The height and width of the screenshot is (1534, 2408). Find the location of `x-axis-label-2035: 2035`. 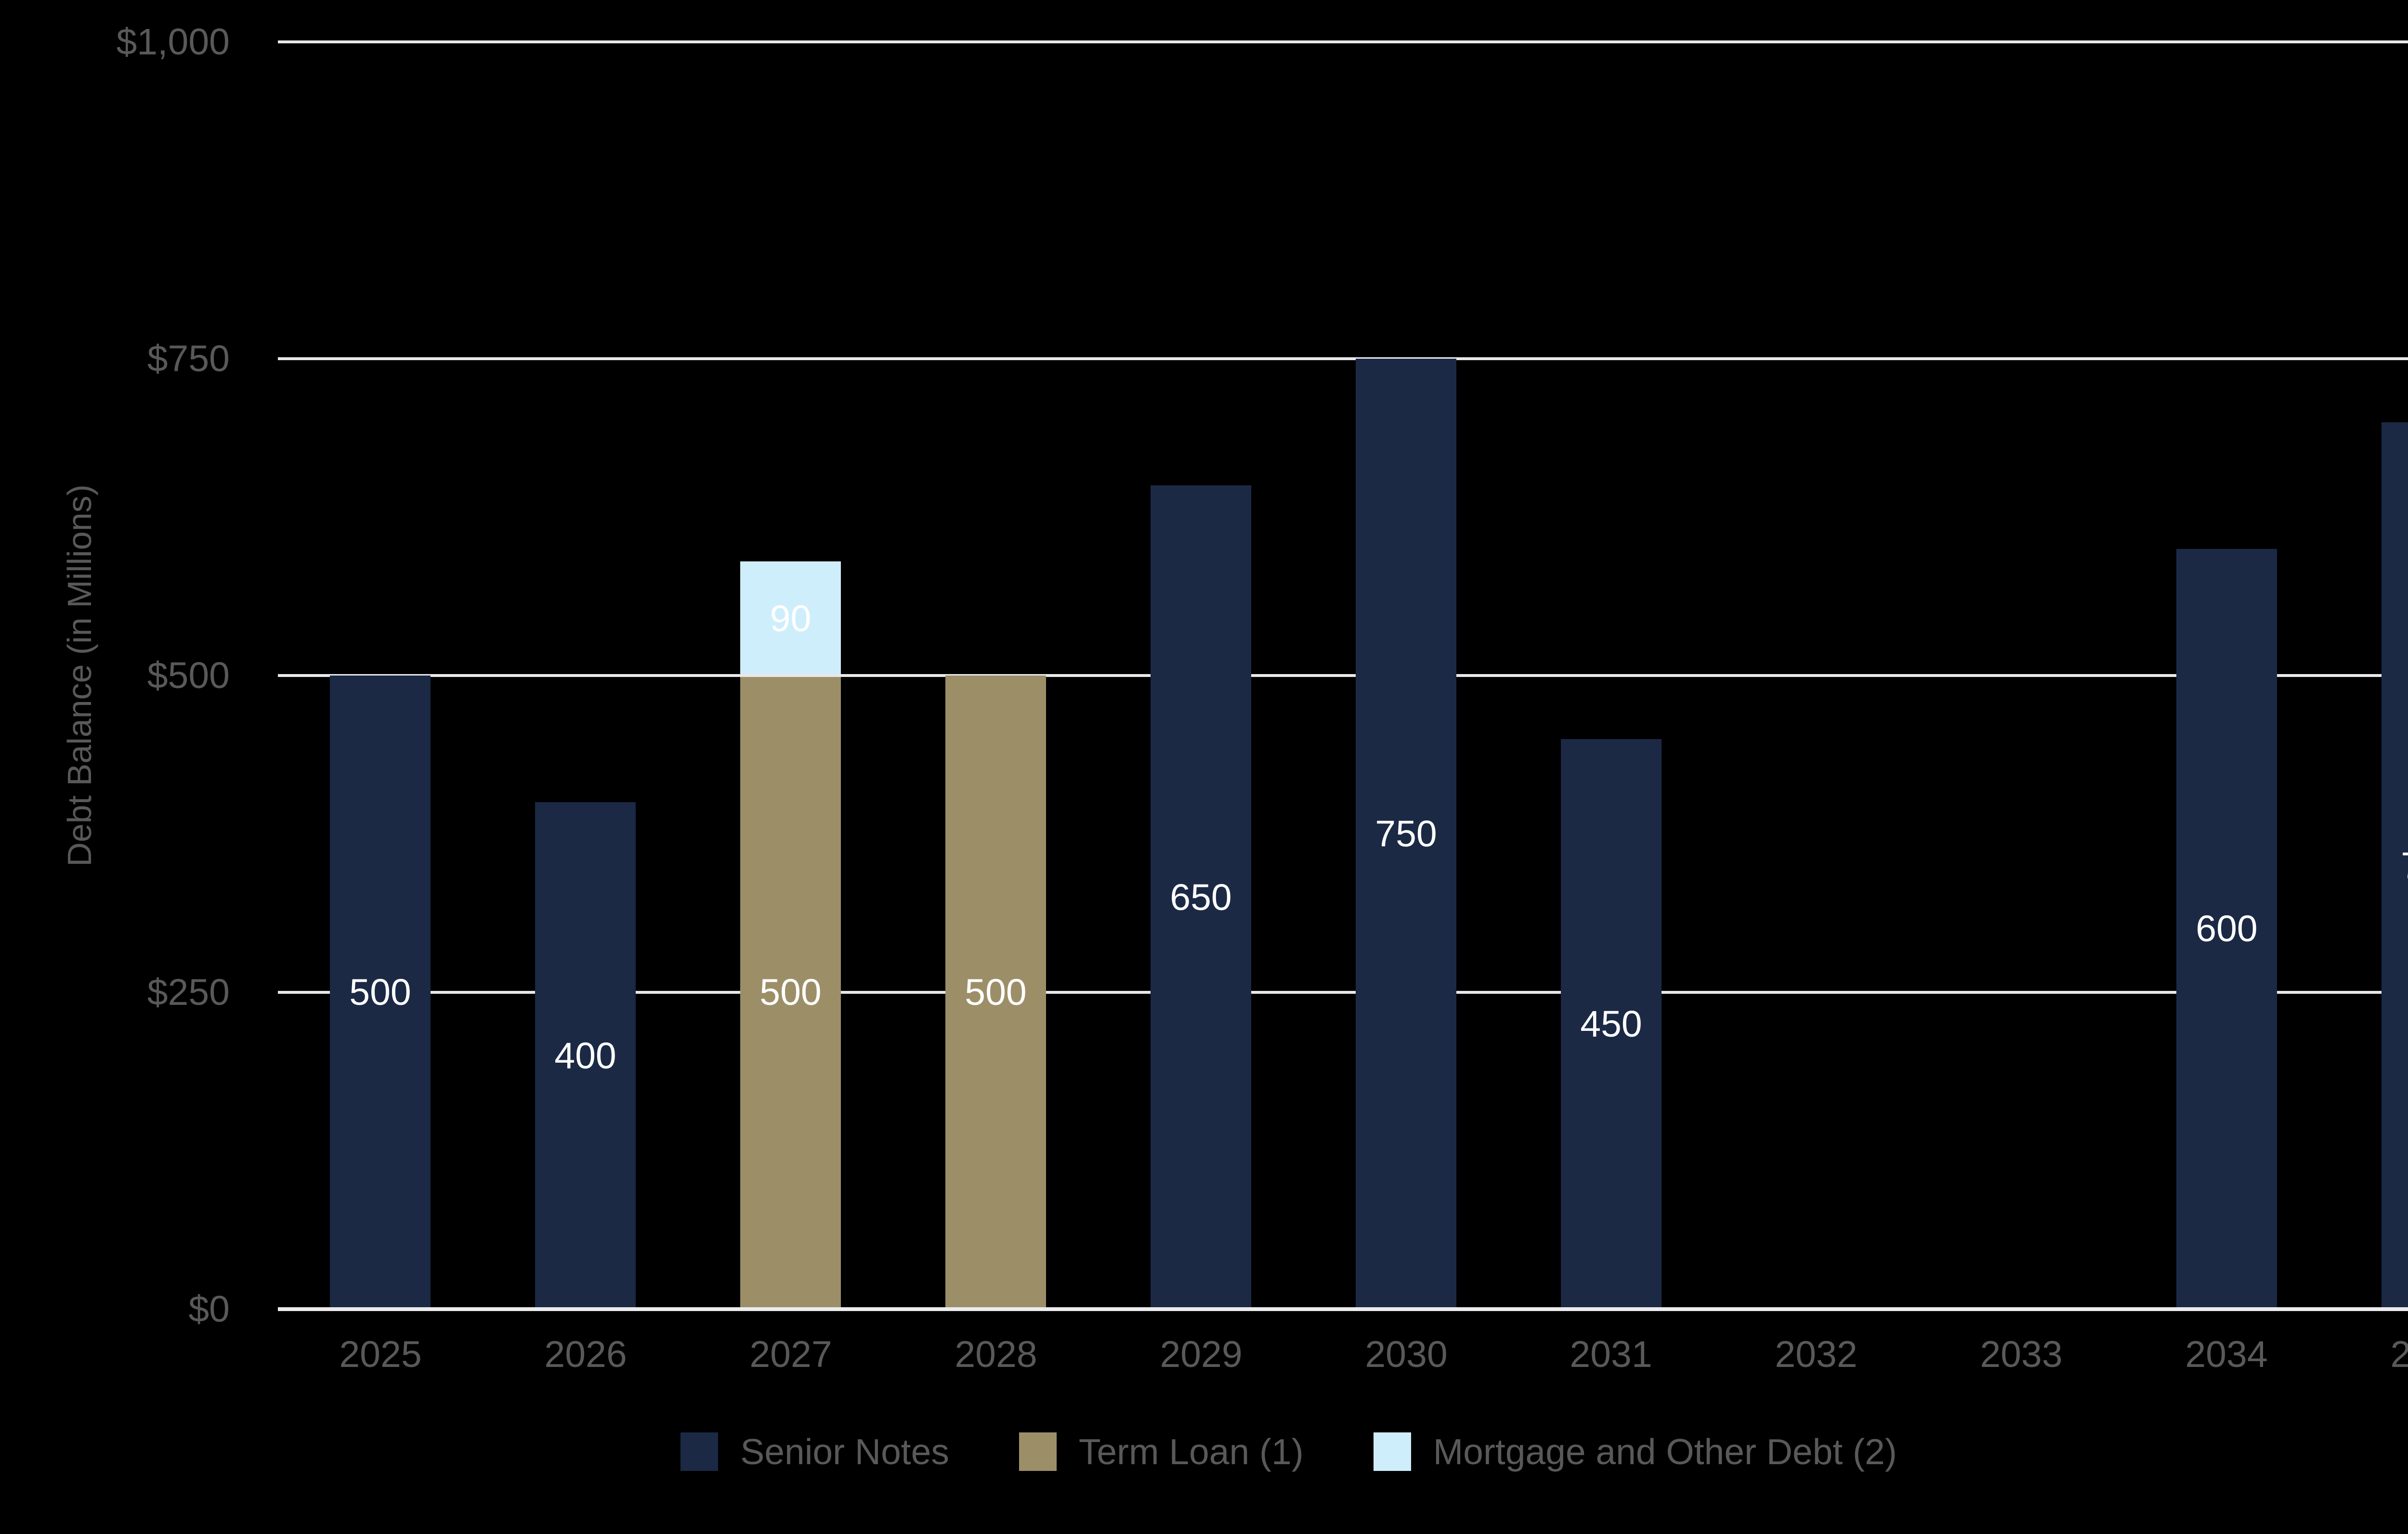

x-axis-label-2035: 2035 is located at coordinates (2399, 1354).